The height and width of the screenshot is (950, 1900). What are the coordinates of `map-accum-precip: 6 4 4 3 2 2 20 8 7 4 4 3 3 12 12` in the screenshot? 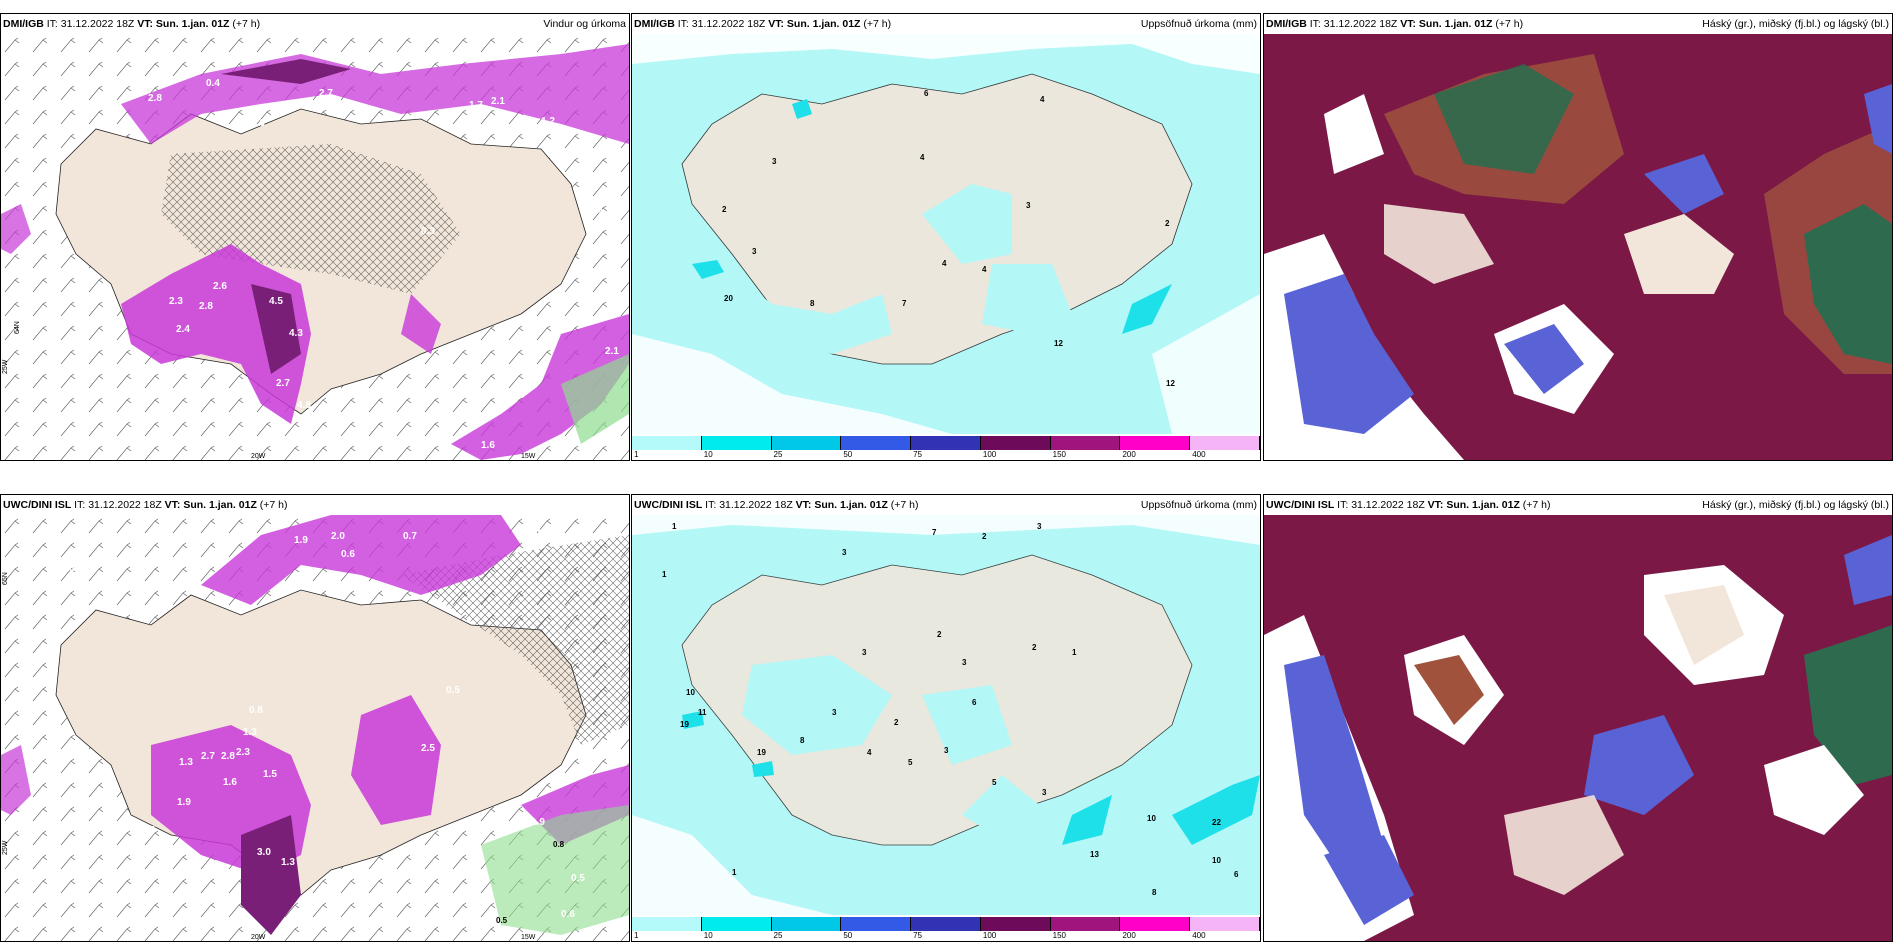 It's located at (946, 234).